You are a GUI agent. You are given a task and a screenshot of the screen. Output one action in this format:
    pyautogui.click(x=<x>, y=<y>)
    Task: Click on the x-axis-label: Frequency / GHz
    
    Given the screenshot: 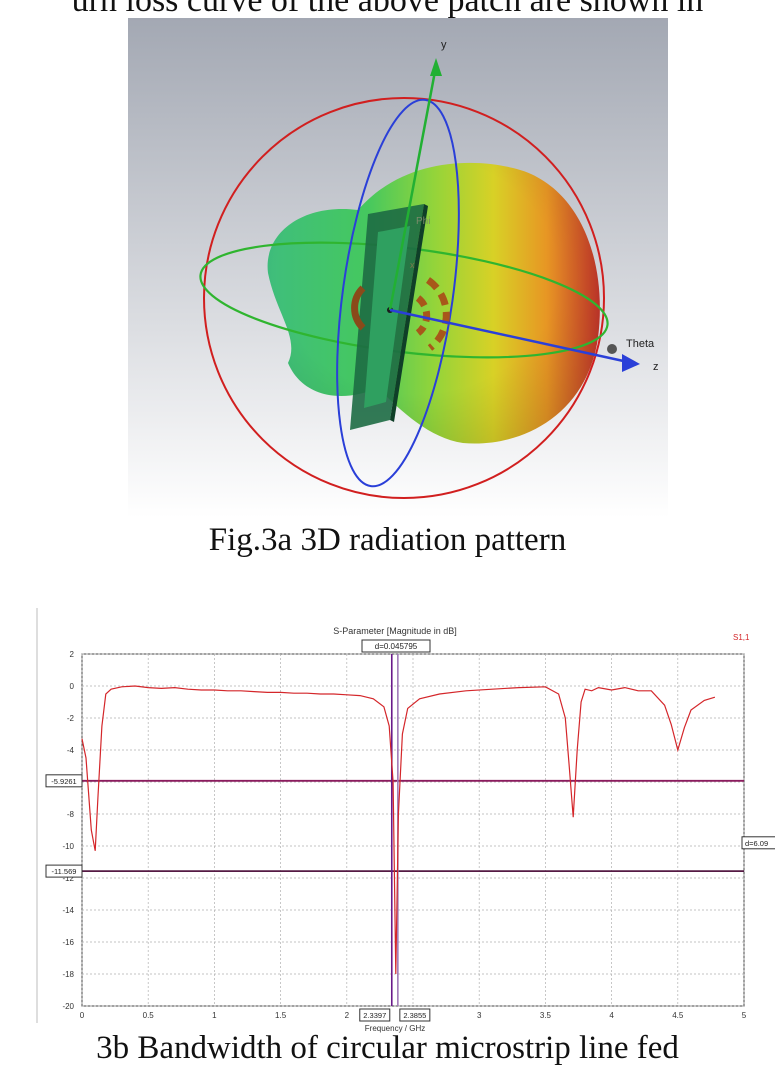 What is the action you would take?
    pyautogui.click(x=395, y=1028)
    